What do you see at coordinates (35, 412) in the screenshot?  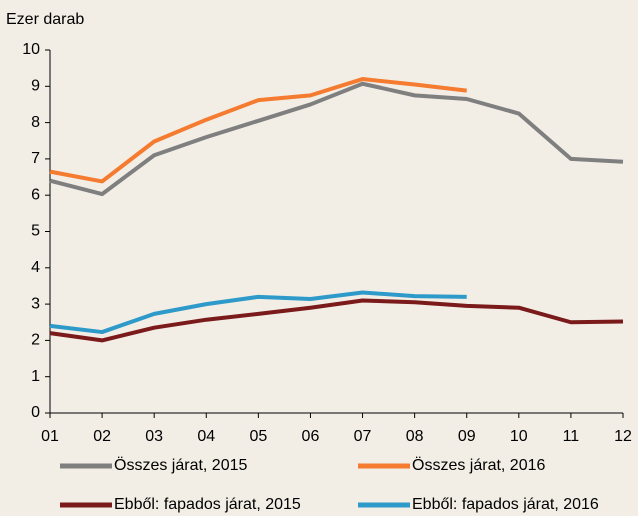 I see `y-tick-label: 0` at bounding box center [35, 412].